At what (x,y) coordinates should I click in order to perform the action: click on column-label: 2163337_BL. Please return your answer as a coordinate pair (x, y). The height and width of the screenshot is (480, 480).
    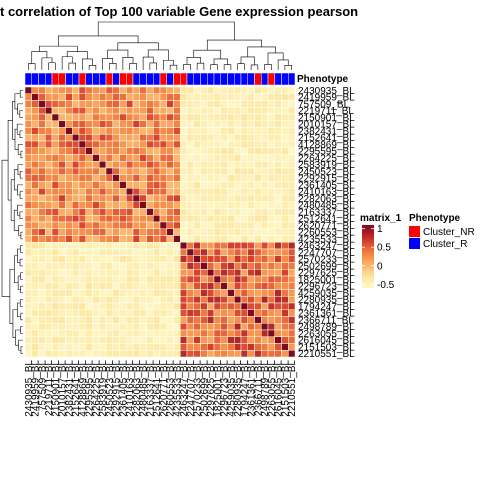
    Looking at the image, I should click on (150, 388).